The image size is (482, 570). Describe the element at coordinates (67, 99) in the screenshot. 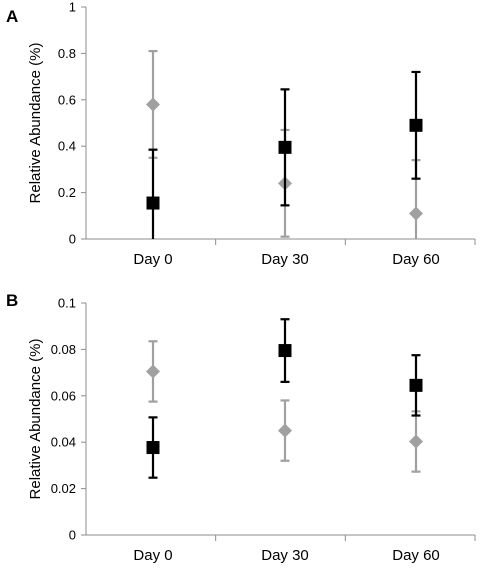

I see `y-tick-label: 0.6` at that location.